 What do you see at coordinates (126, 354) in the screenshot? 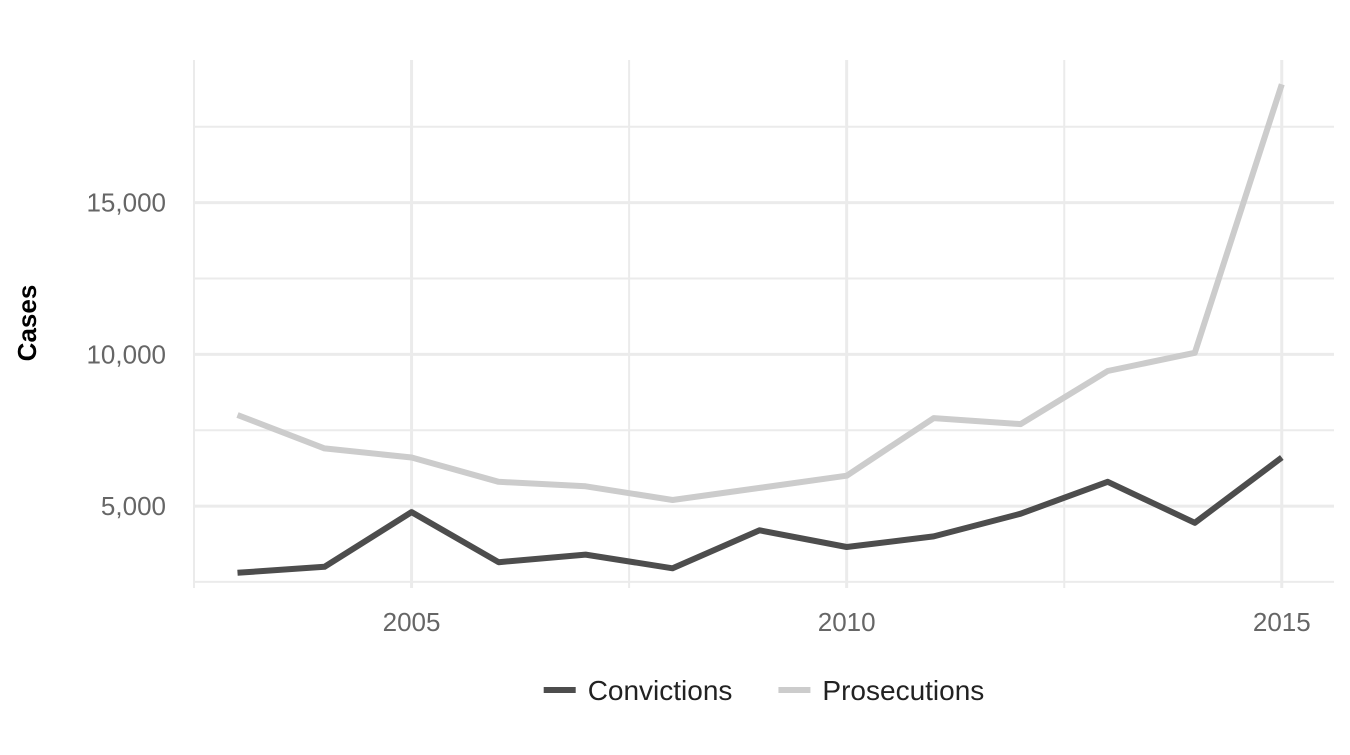
I see `y-tick-label: 10,000` at bounding box center [126, 354].